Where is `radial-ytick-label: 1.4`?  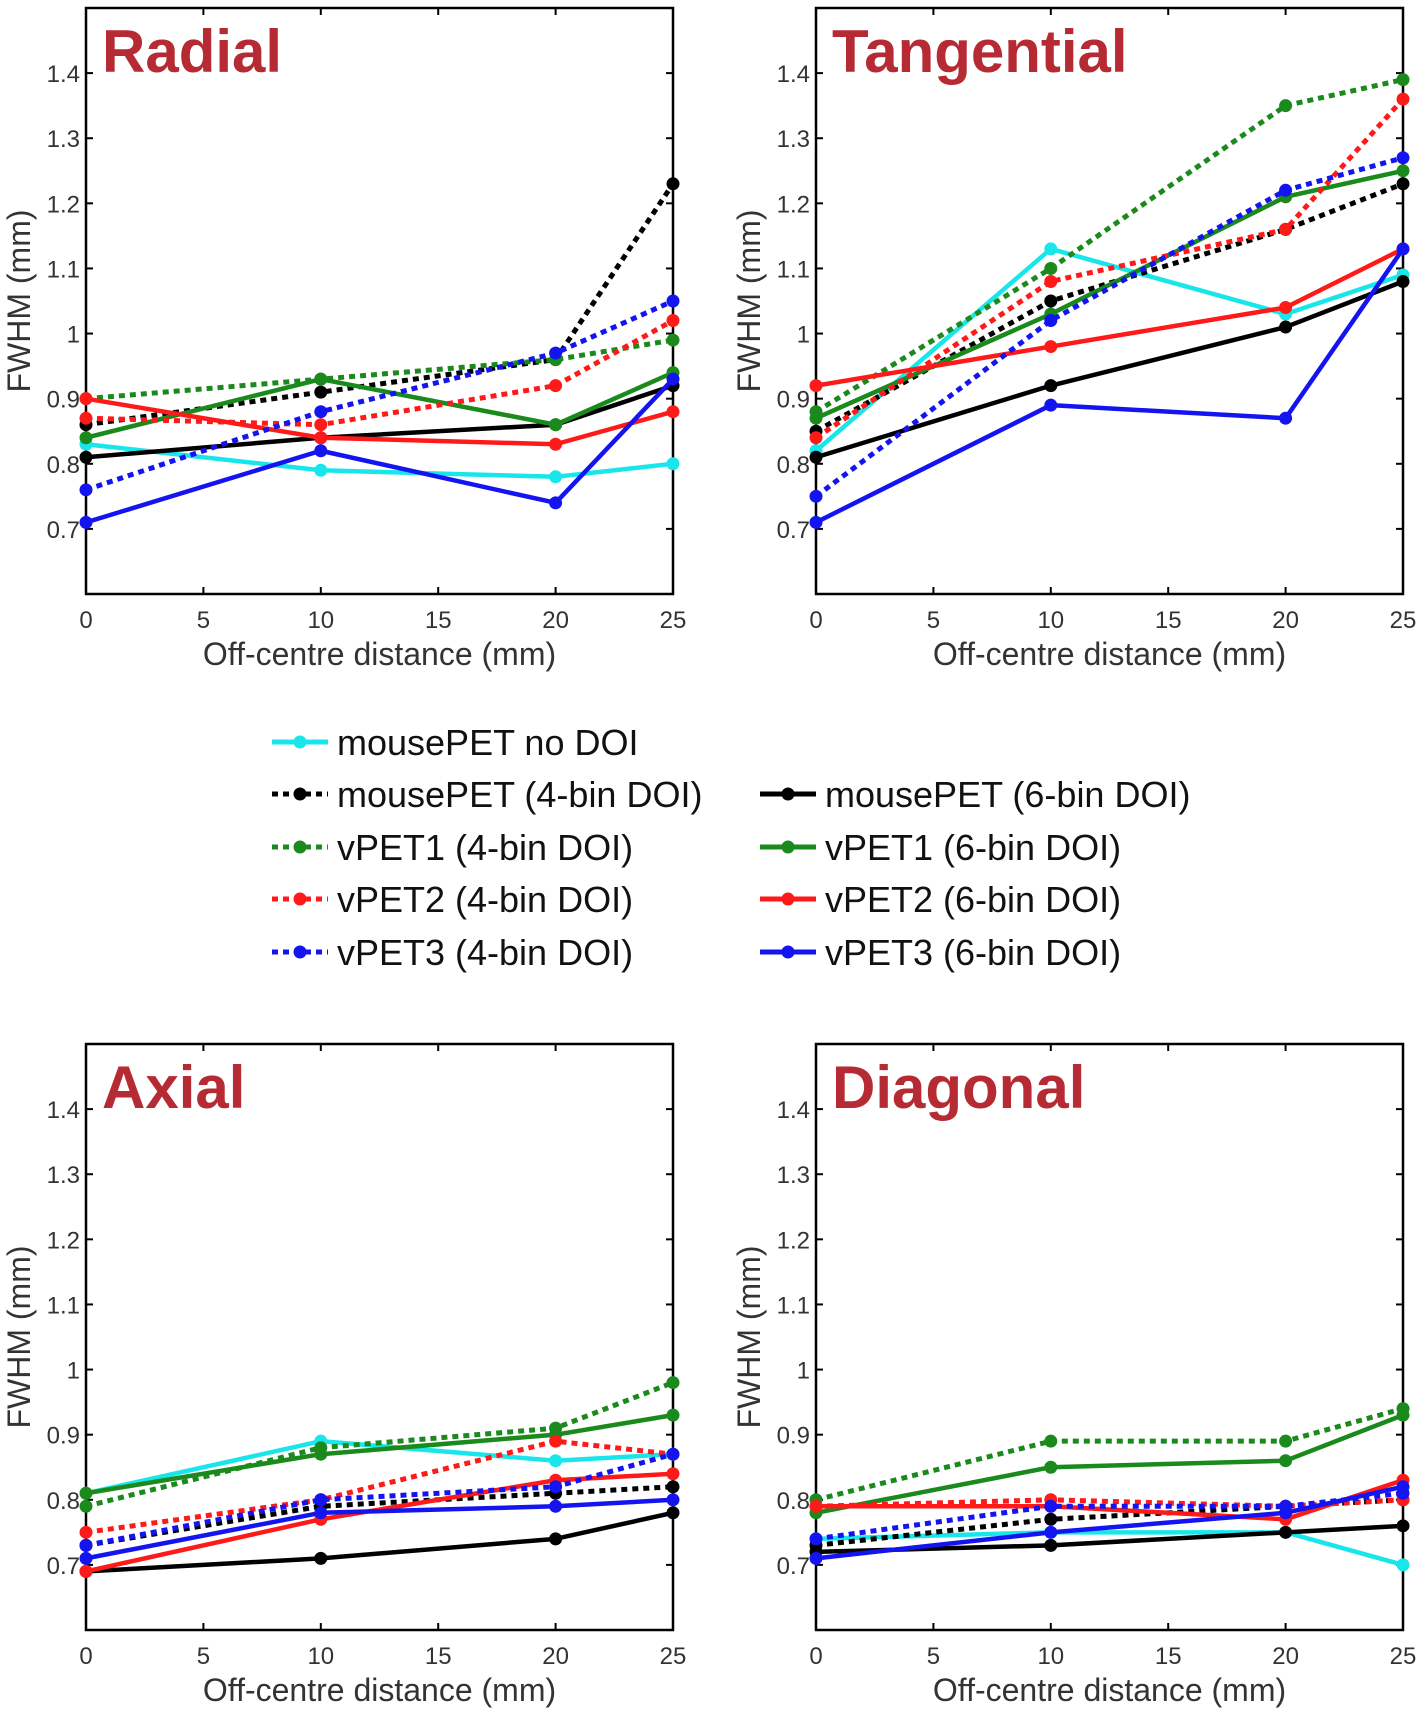 radial-ytick-label: 1.4 is located at coordinates (63, 74).